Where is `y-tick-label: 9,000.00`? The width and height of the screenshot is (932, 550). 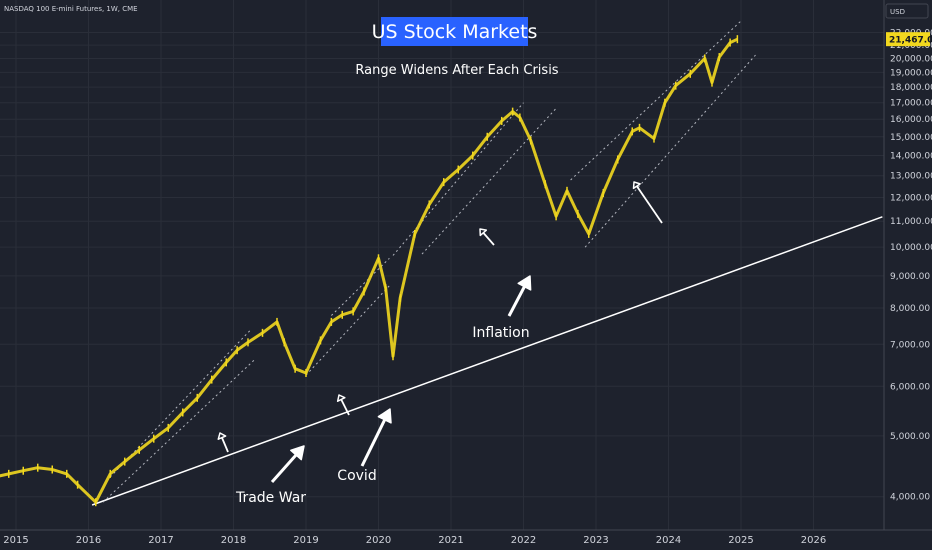
y-tick-label: 9,000.00 is located at coordinates (910, 277).